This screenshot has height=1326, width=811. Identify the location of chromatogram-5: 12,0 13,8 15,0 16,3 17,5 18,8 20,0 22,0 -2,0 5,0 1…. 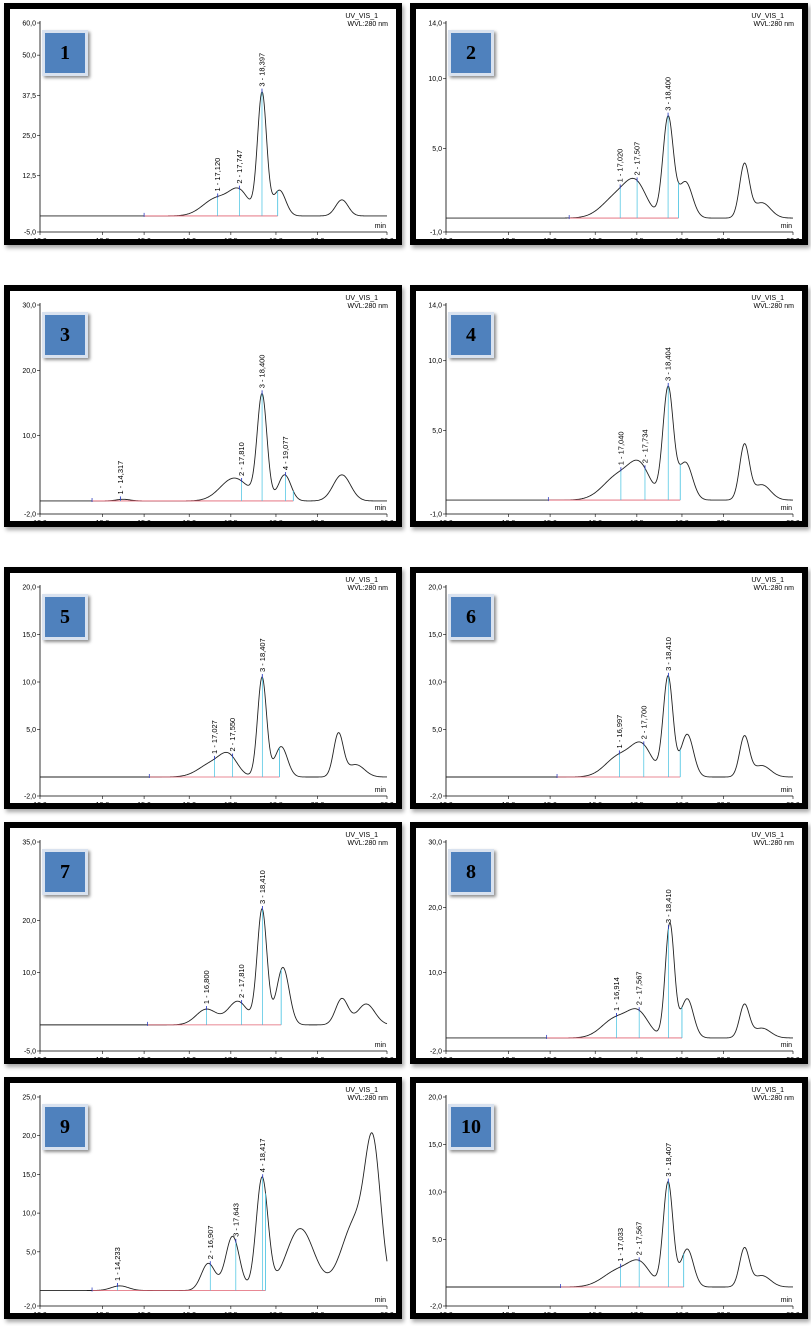
(208, 690).